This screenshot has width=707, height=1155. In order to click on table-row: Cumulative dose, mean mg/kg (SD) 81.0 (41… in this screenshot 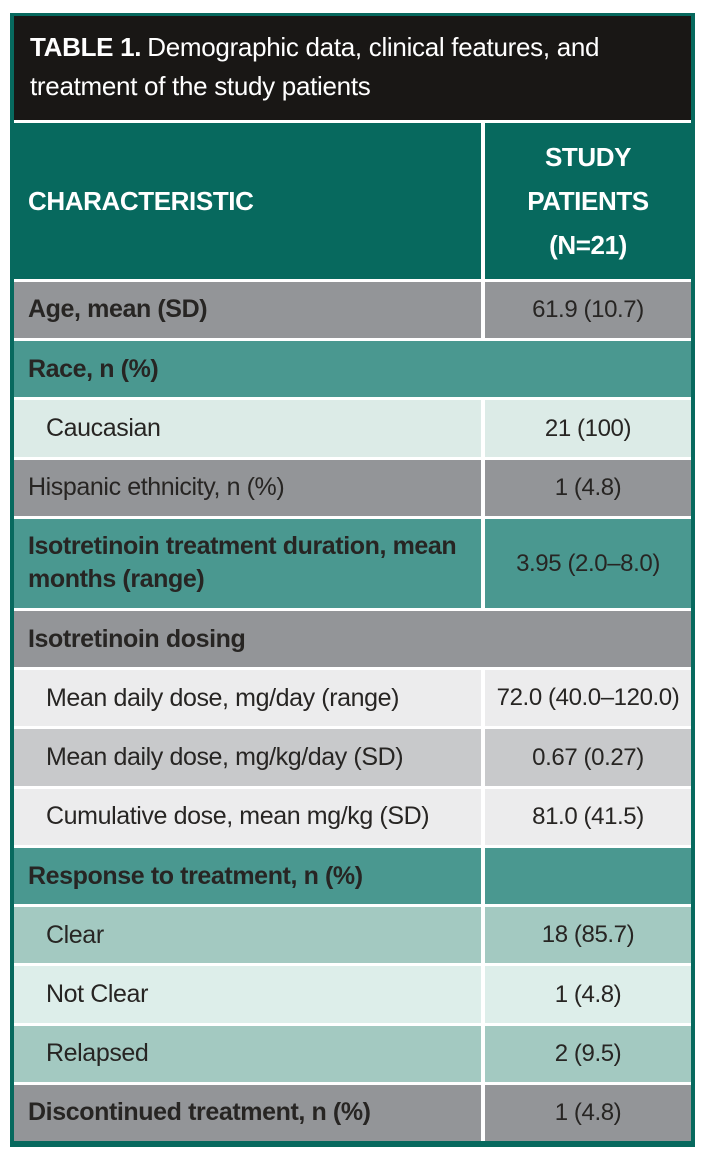, I will do `click(352, 815)`.